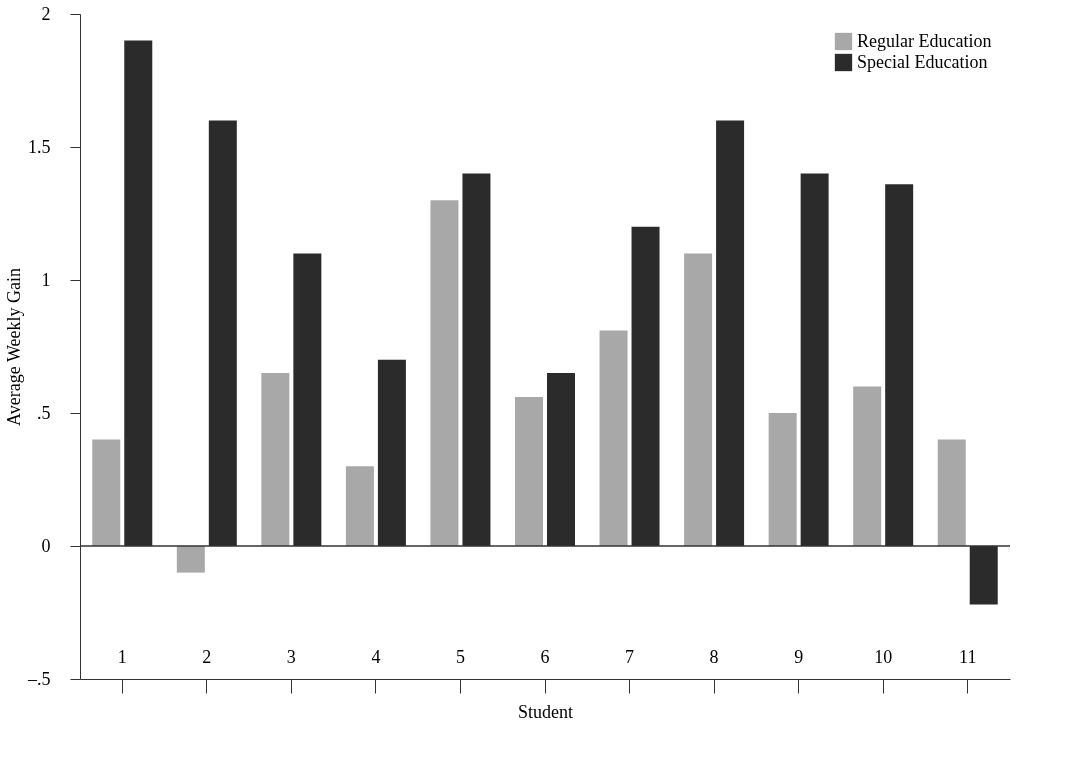 The height and width of the screenshot is (778, 1070). What do you see at coordinates (46, 545) in the screenshot?
I see `y-tick-label: 0` at bounding box center [46, 545].